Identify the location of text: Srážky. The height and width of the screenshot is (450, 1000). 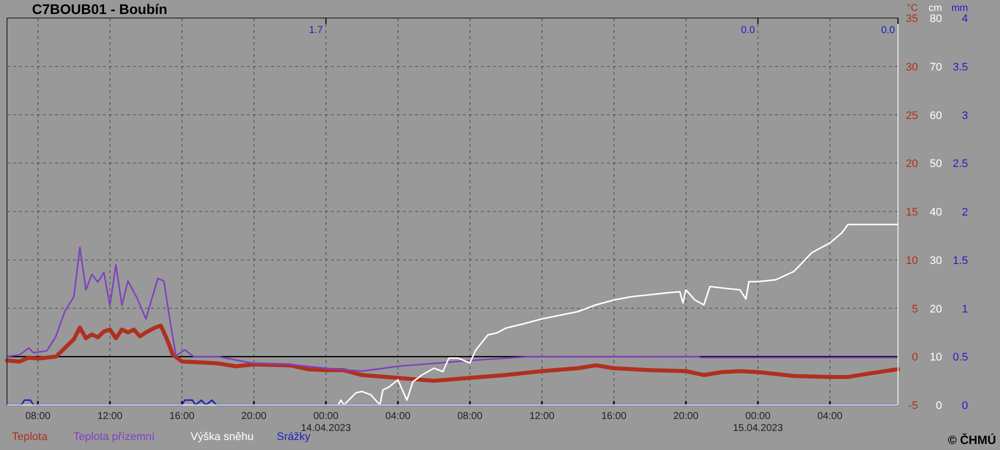
(293, 437).